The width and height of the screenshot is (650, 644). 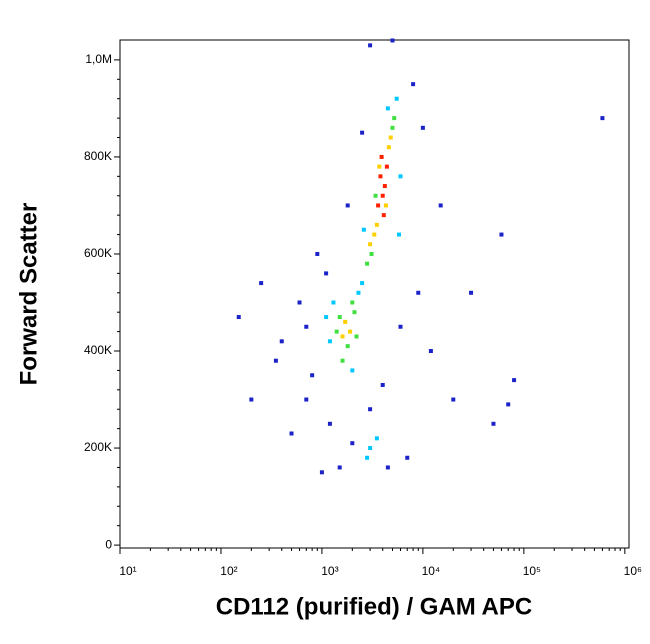 I want to click on x-tick-label: 10³, so click(x=329, y=571).